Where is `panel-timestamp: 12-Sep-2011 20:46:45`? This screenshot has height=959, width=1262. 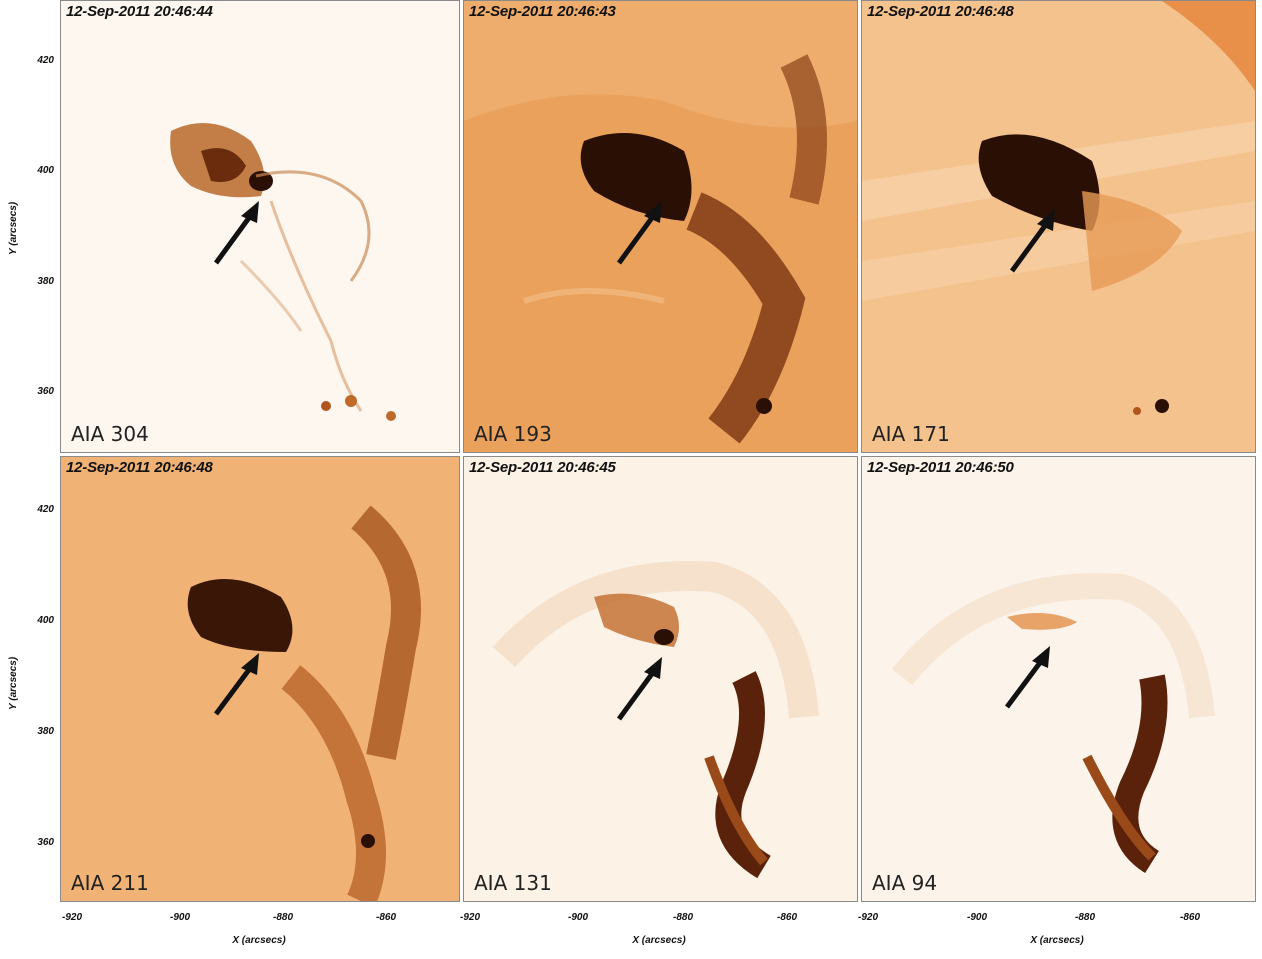 panel-timestamp: 12-Sep-2011 20:46:45 is located at coordinates (542, 467).